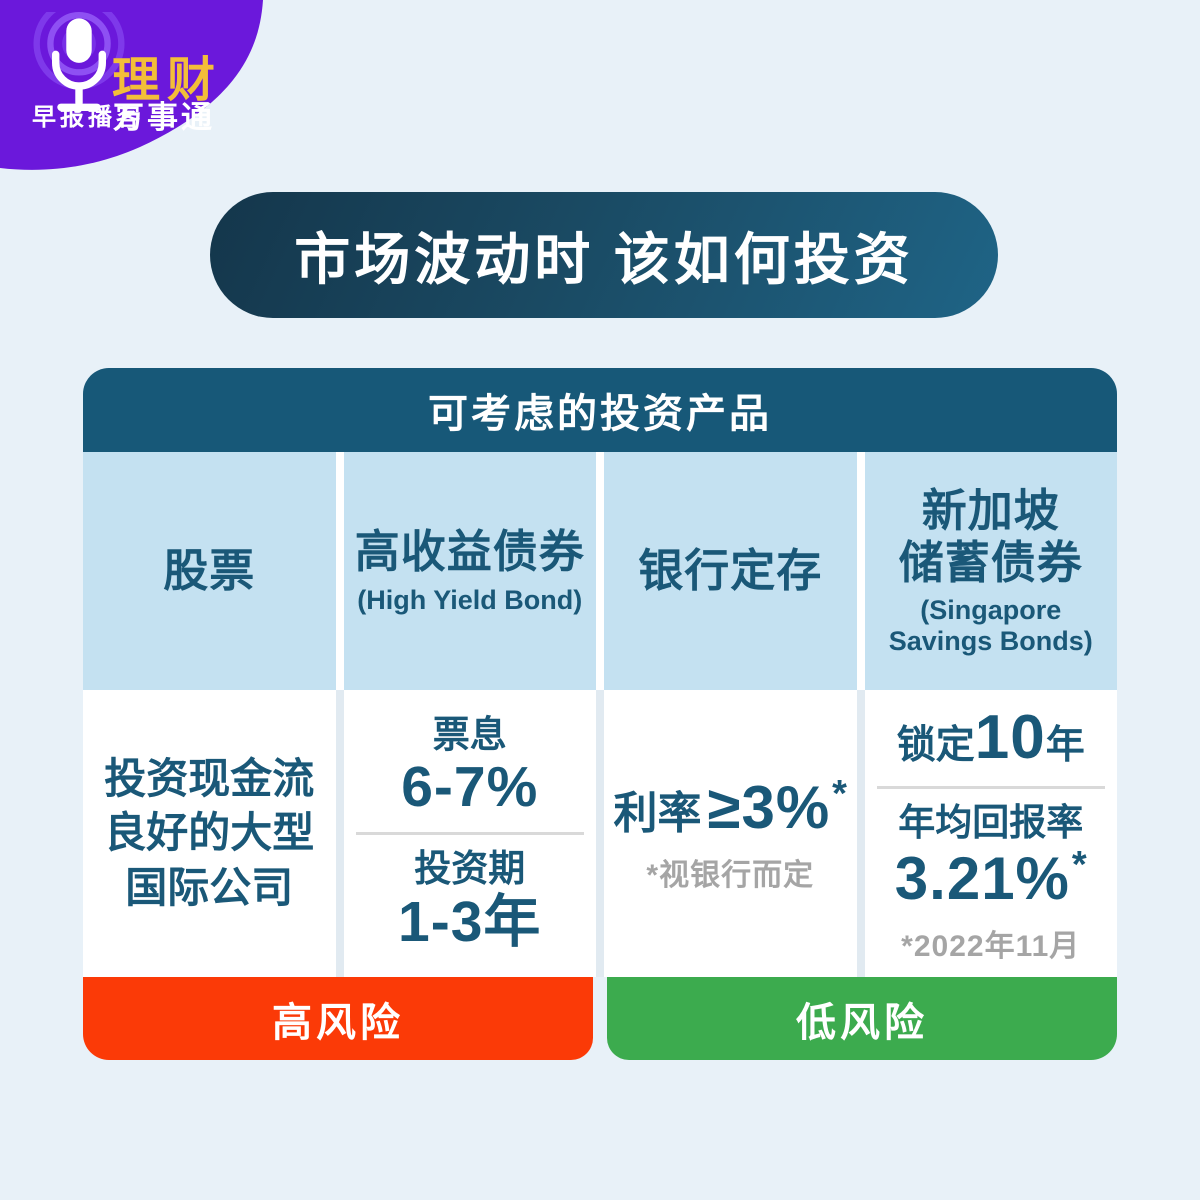 The width and height of the screenshot is (1200, 1200). What do you see at coordinates (839, 794) in the screenshot?
I see `rate-asterisk: *` at bounding box center [839, 794].